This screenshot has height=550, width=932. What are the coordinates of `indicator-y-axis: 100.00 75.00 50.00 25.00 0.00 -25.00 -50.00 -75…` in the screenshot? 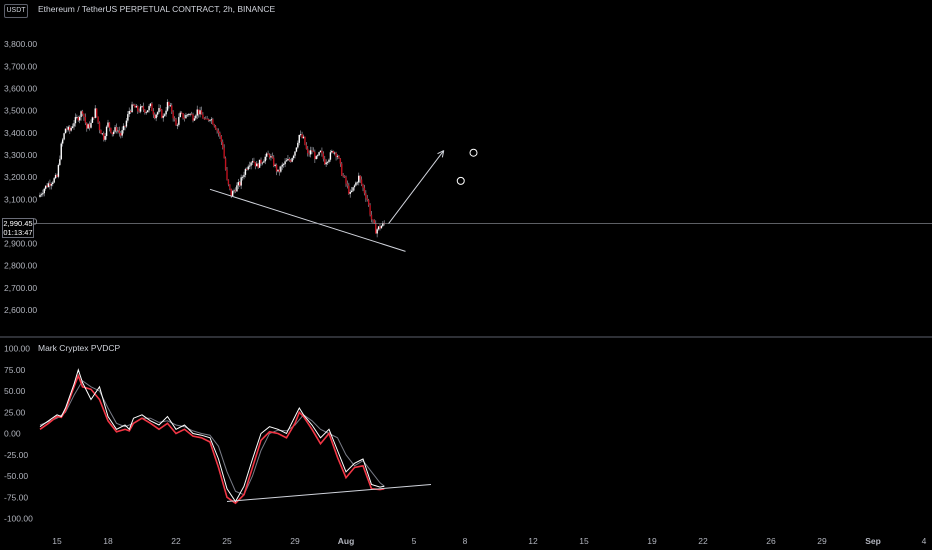 It's located at (18, 434).